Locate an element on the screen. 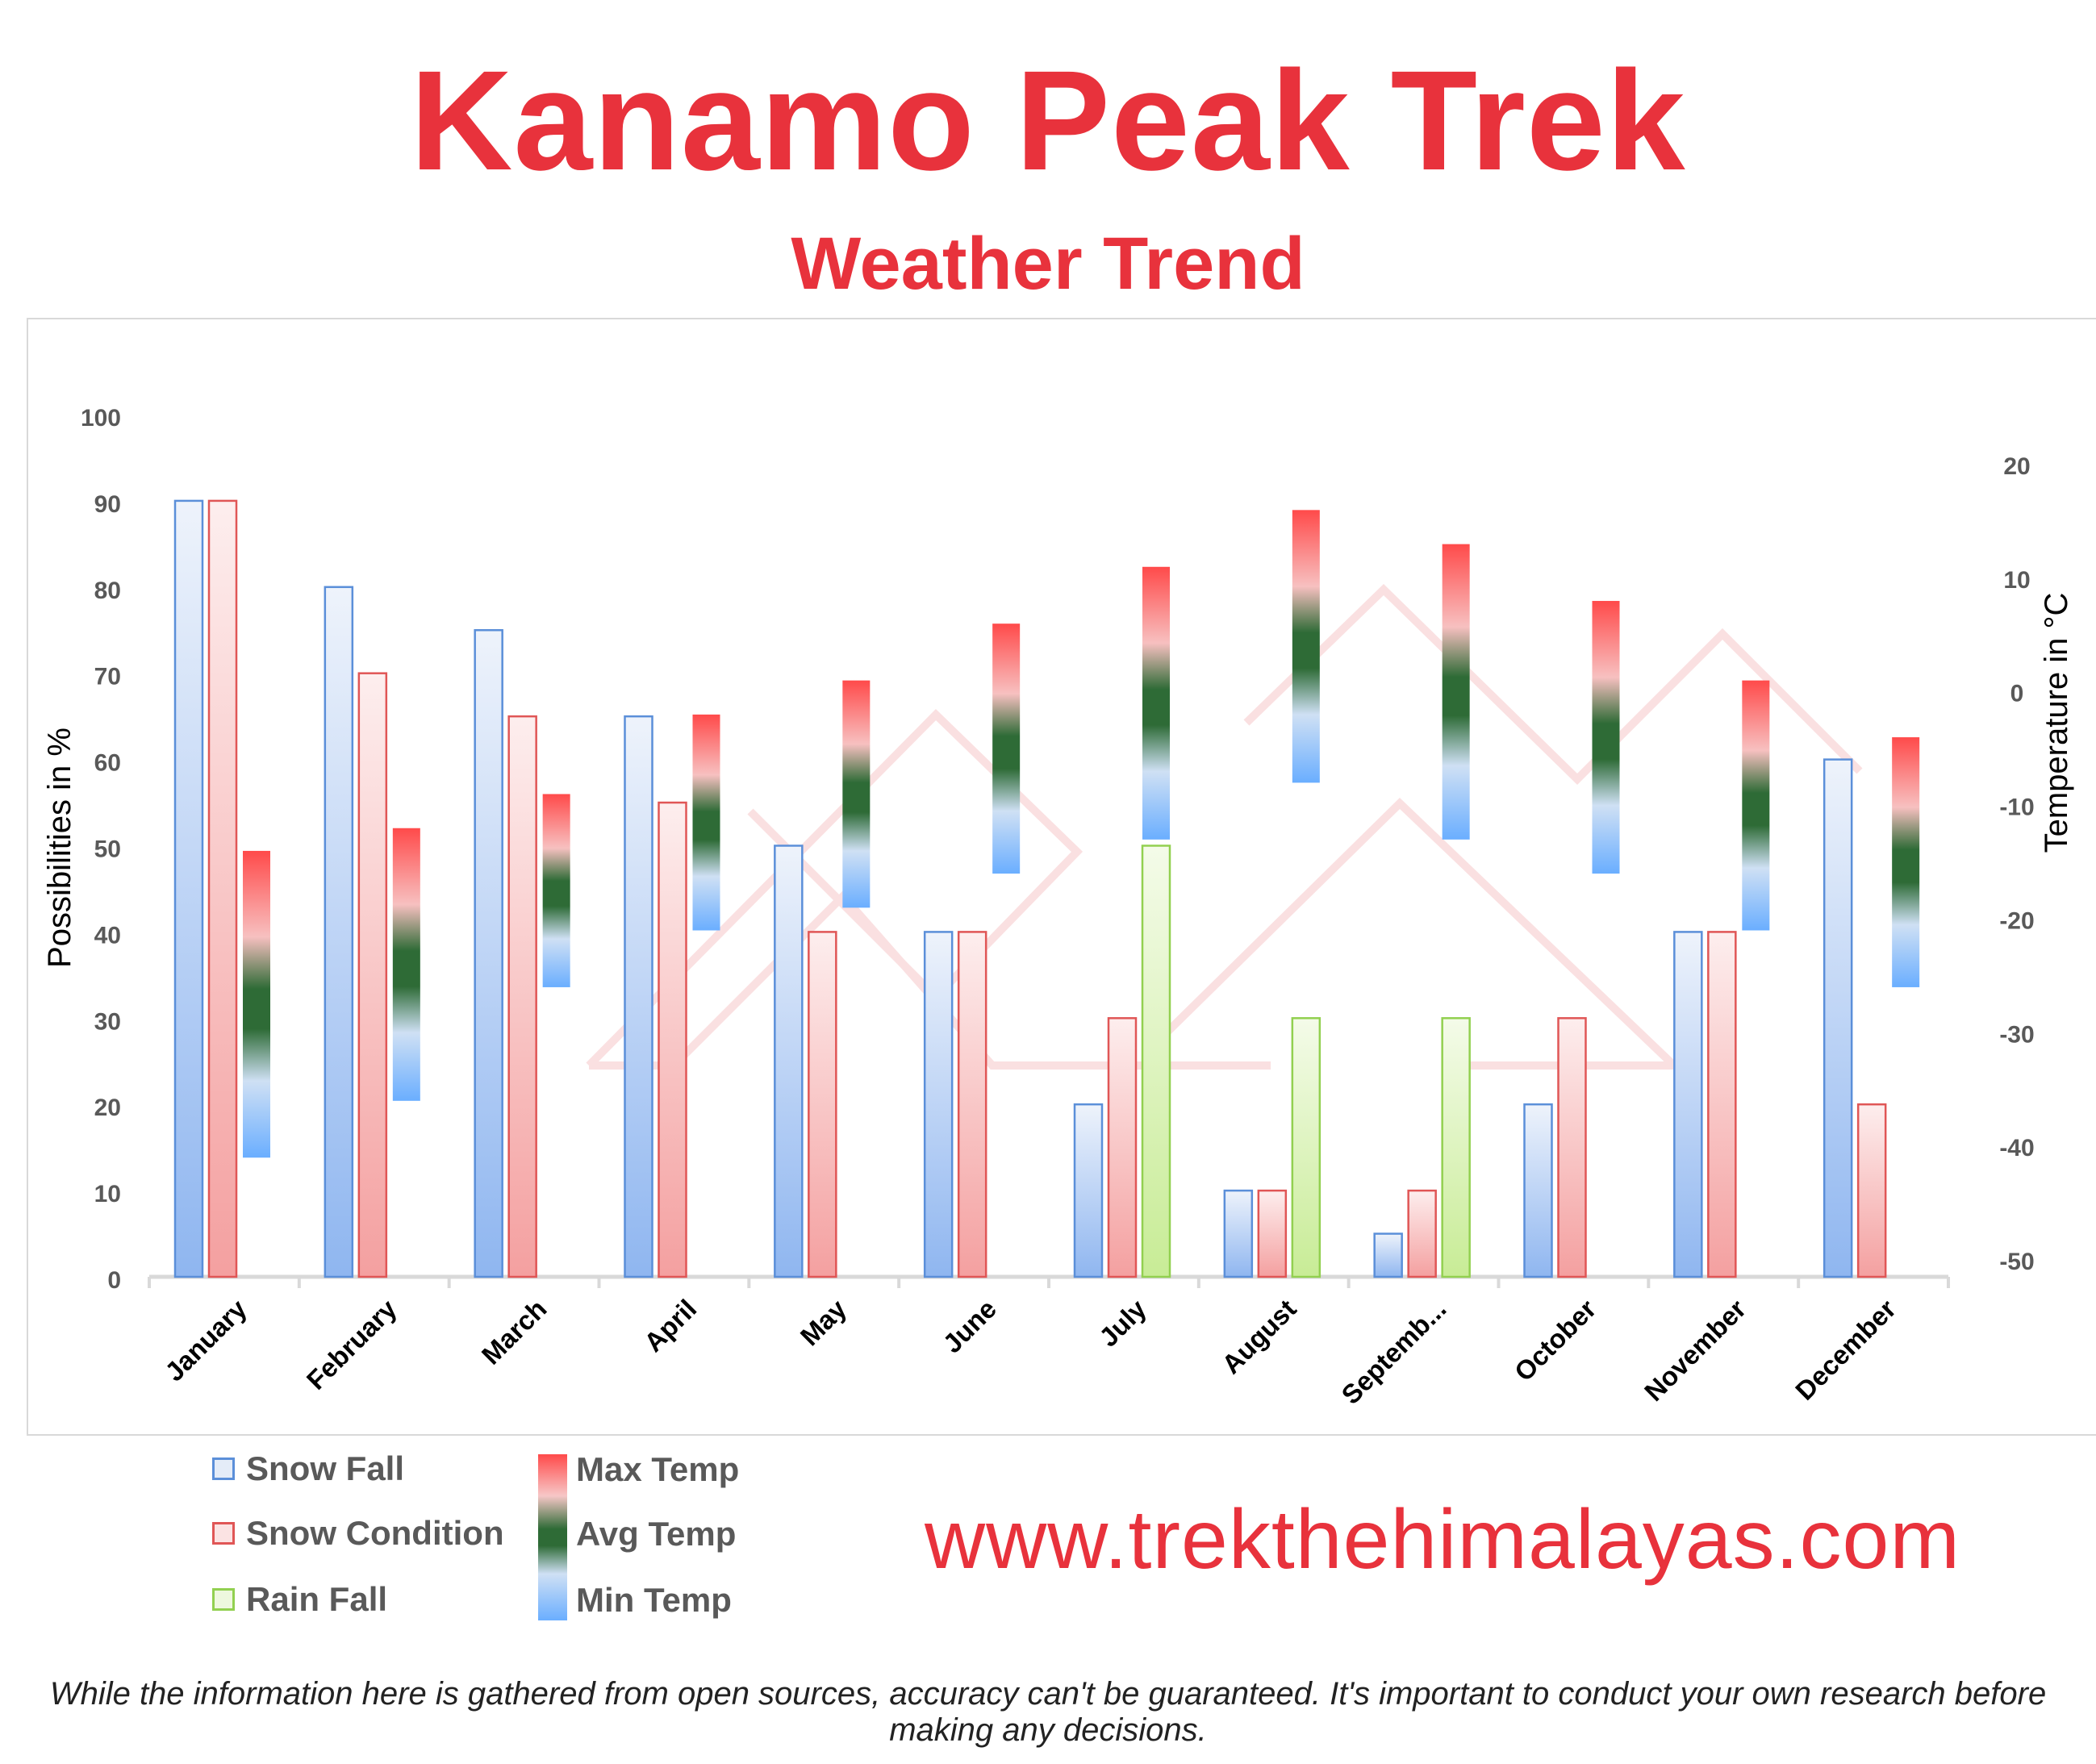 The height and width of the screenshot is (1764, 2096). y-tick-label: 60 is located at coordinates (107, 764).